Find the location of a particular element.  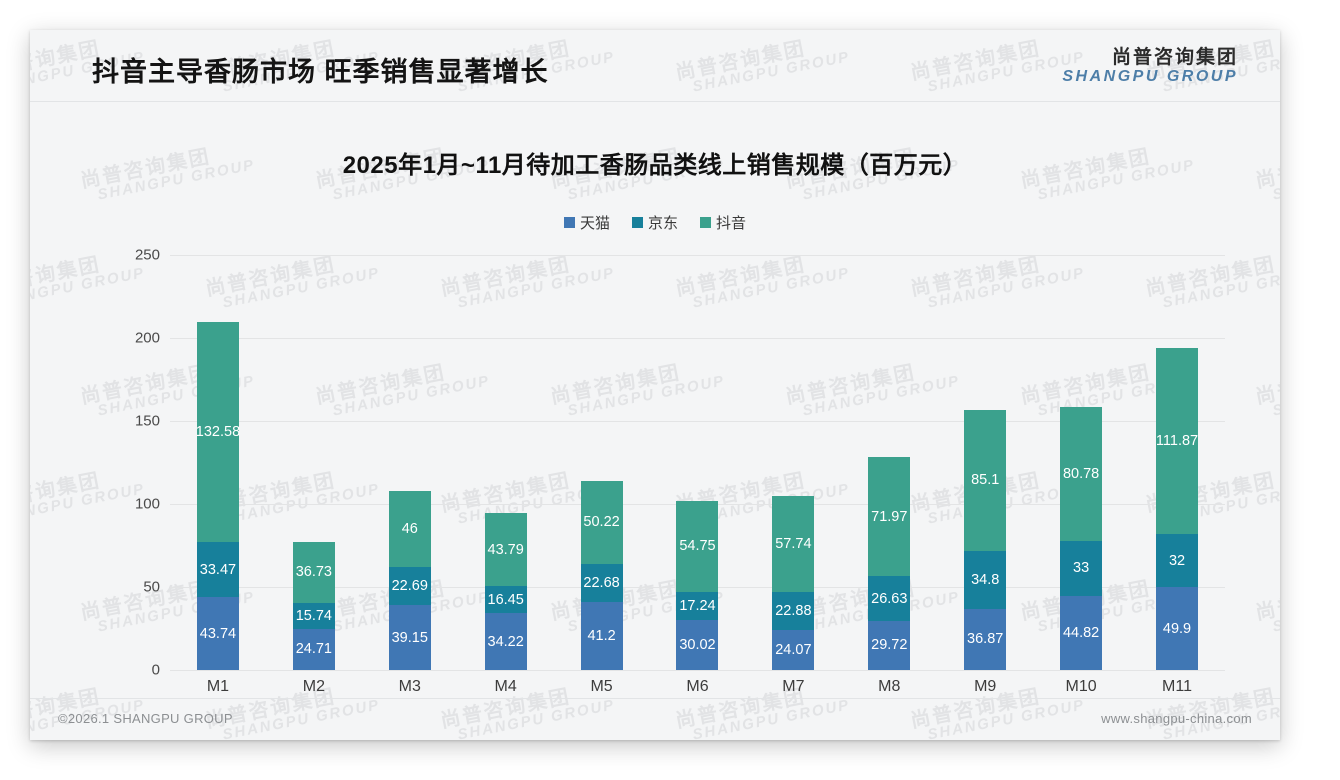

x-axis-label: M4 is located at coordinates (505, 686).